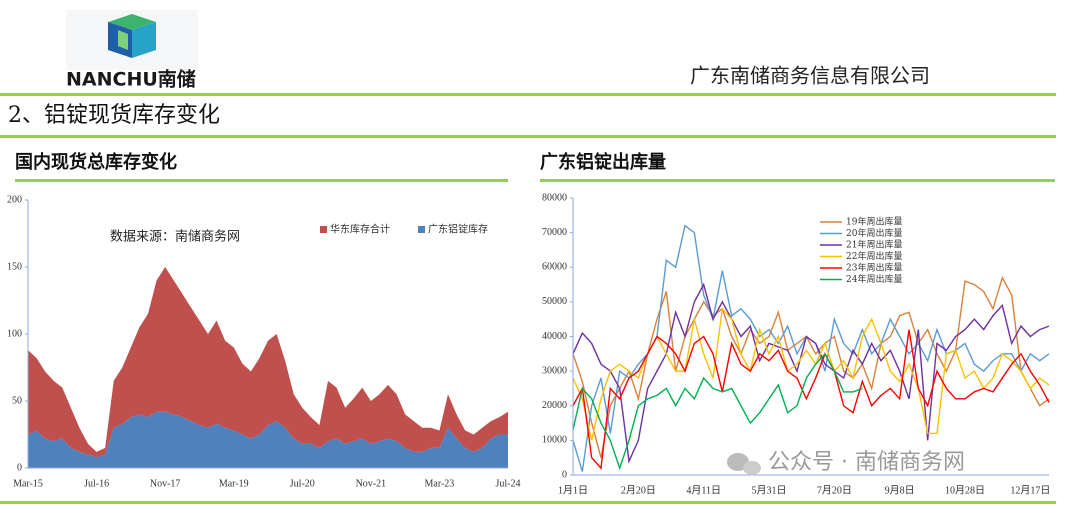 The image size is (1080, 506). Describe the element at coordinates (458, 229) in the screenshot. I see `legend-label: 广东铝锭库存` at that location.